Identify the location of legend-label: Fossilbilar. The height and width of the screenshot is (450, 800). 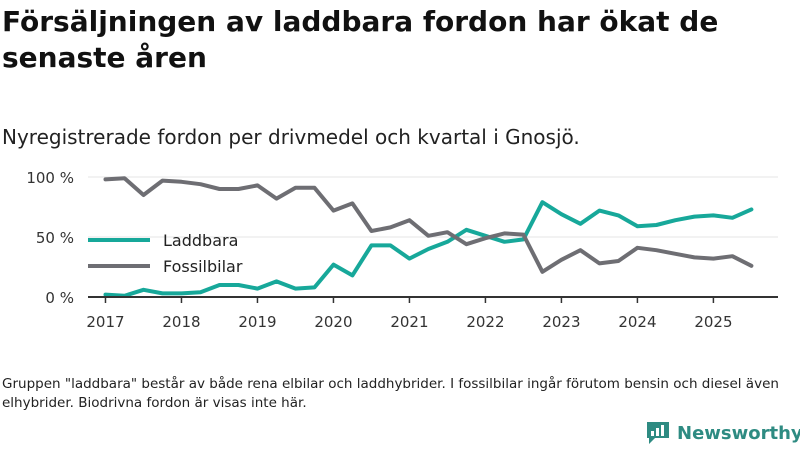
(203, 266).